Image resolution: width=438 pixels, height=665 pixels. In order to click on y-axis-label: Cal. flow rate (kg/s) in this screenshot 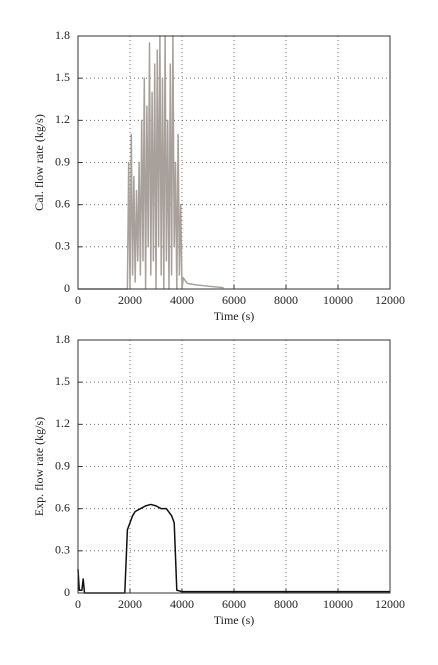, I will do `click(39, 162)`.